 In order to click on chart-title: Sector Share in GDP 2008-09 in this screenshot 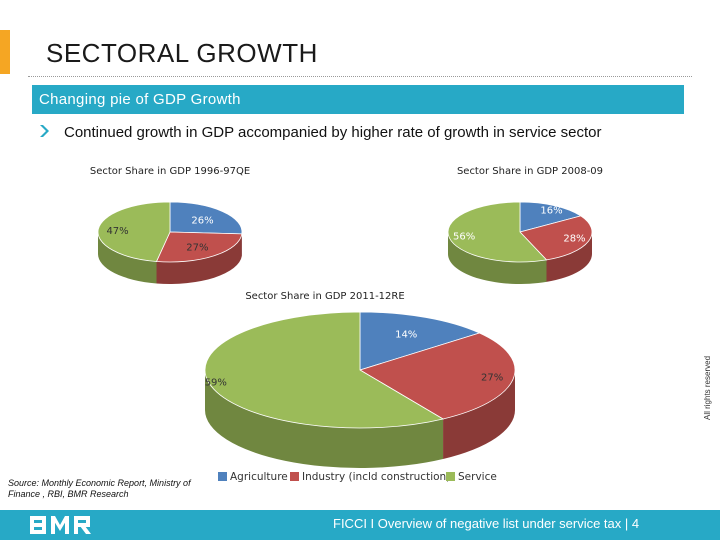, I will do `click(530, 171)`.